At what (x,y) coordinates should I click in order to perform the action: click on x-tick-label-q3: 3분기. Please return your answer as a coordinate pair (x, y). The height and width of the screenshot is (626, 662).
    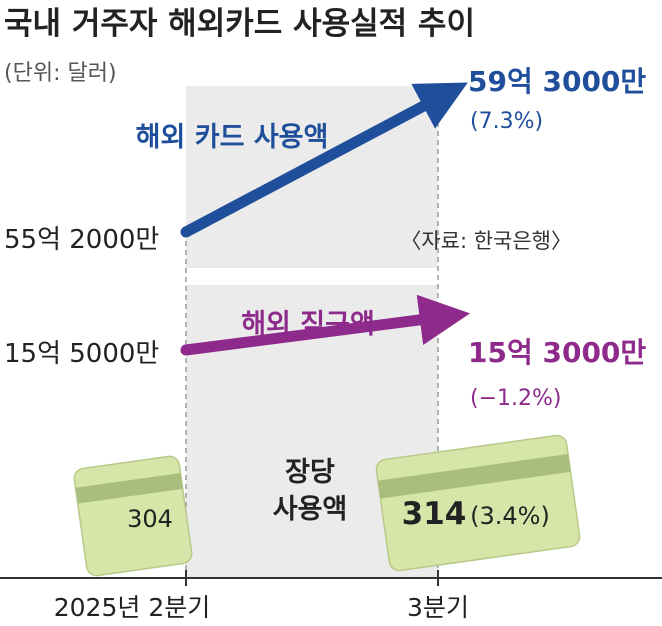
    Looking at the image, I should click on (438, 607).